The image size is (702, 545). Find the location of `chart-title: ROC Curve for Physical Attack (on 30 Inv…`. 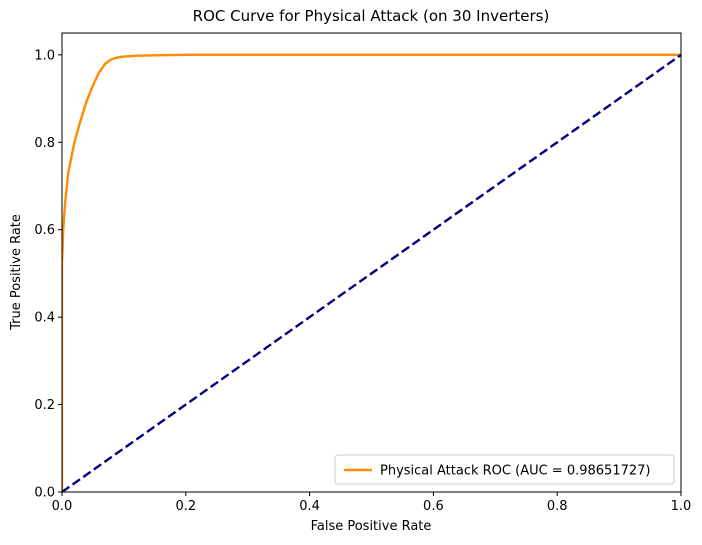

chart-title: ROC Curve for Physical Attack (on 30 Inv… is located at coordinates (371, 16).